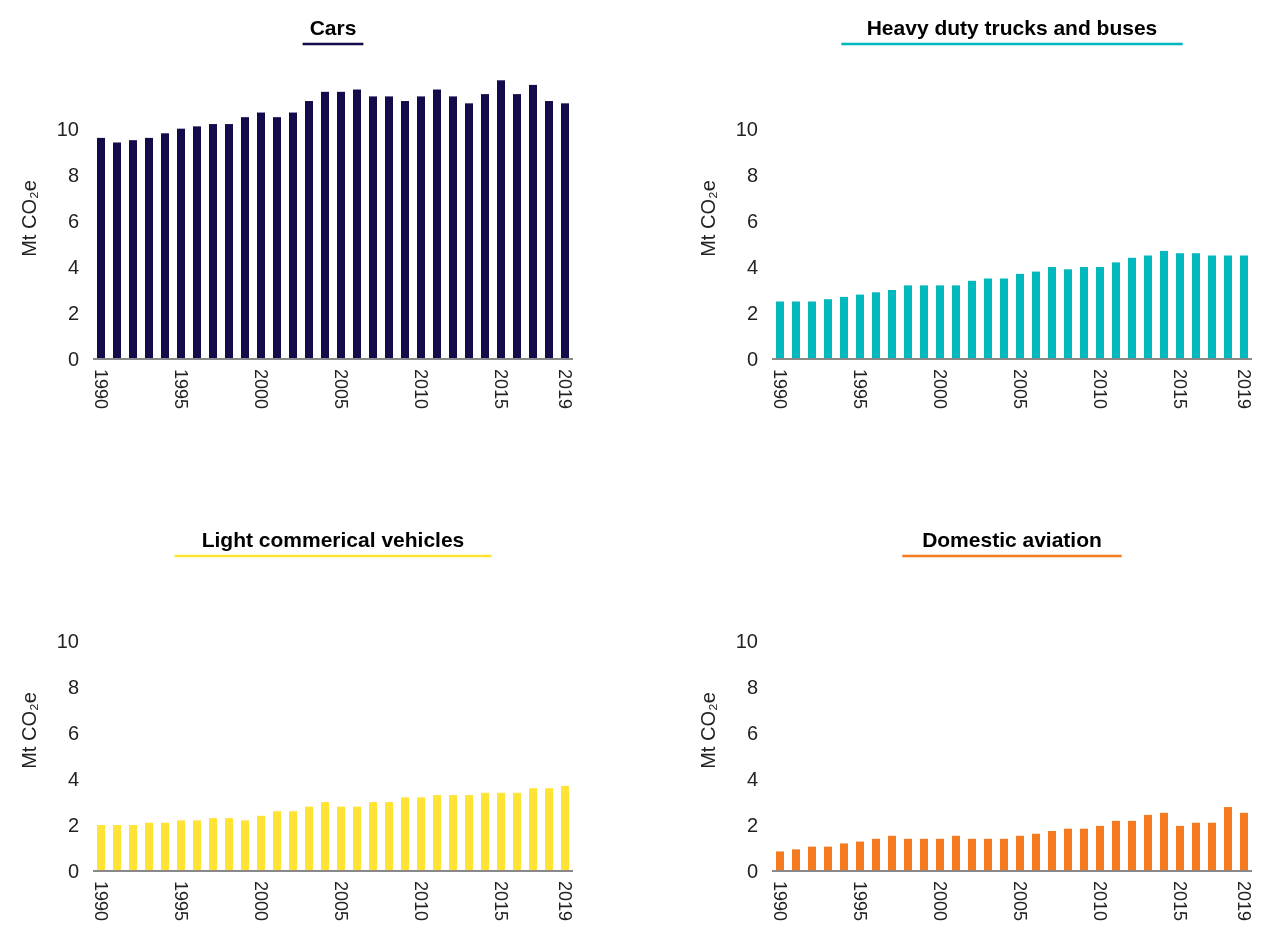  What do you see at coordinates (333, 27) in the screenshot?
I see `chart-title: Cars` at bounding box center [333, 27].